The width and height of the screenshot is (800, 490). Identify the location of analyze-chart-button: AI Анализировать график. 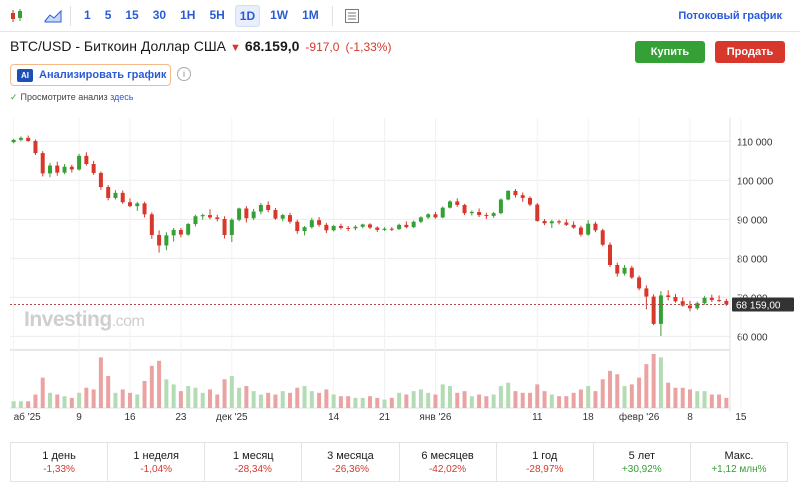
(90, 75).